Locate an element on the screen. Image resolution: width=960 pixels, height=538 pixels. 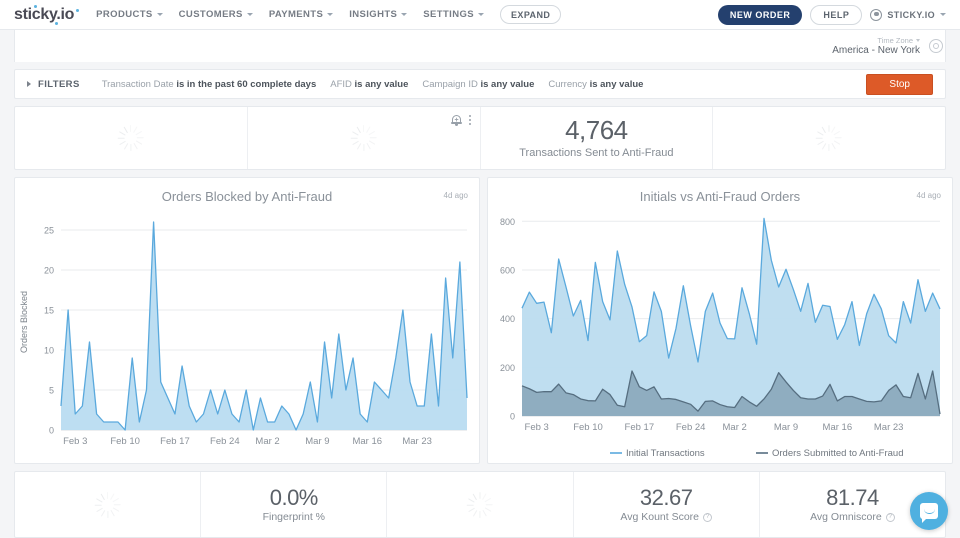
nav-item-settings: SETTINGS is located at coordinates (454, 14).